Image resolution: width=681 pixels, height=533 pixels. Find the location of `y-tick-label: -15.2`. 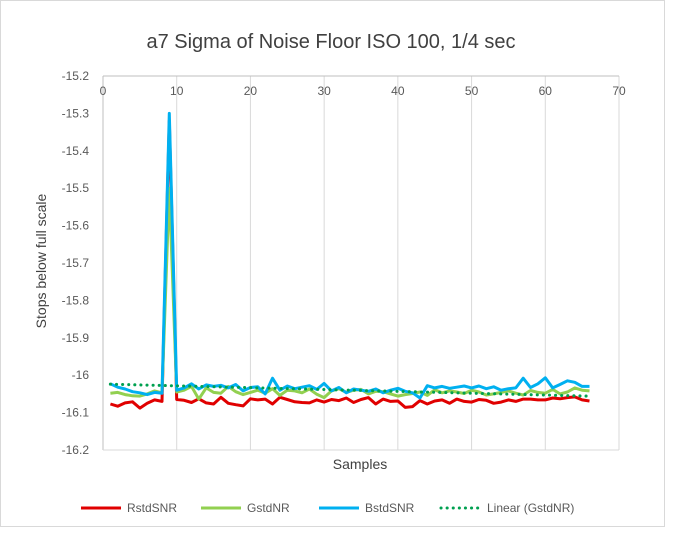

y-tick-label: -15.2 is located at coordinates (76, 76).